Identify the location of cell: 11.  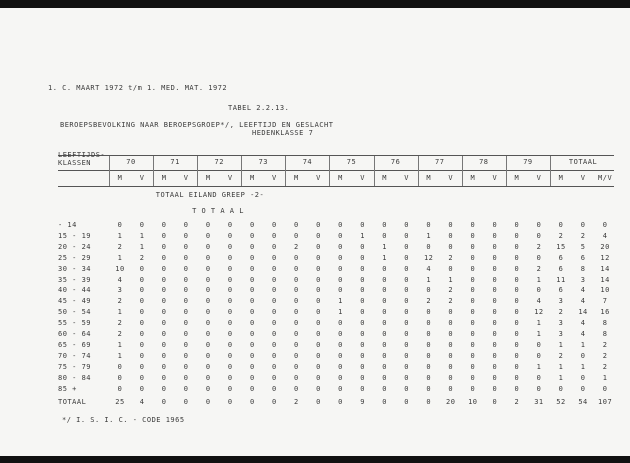
(561, 279).